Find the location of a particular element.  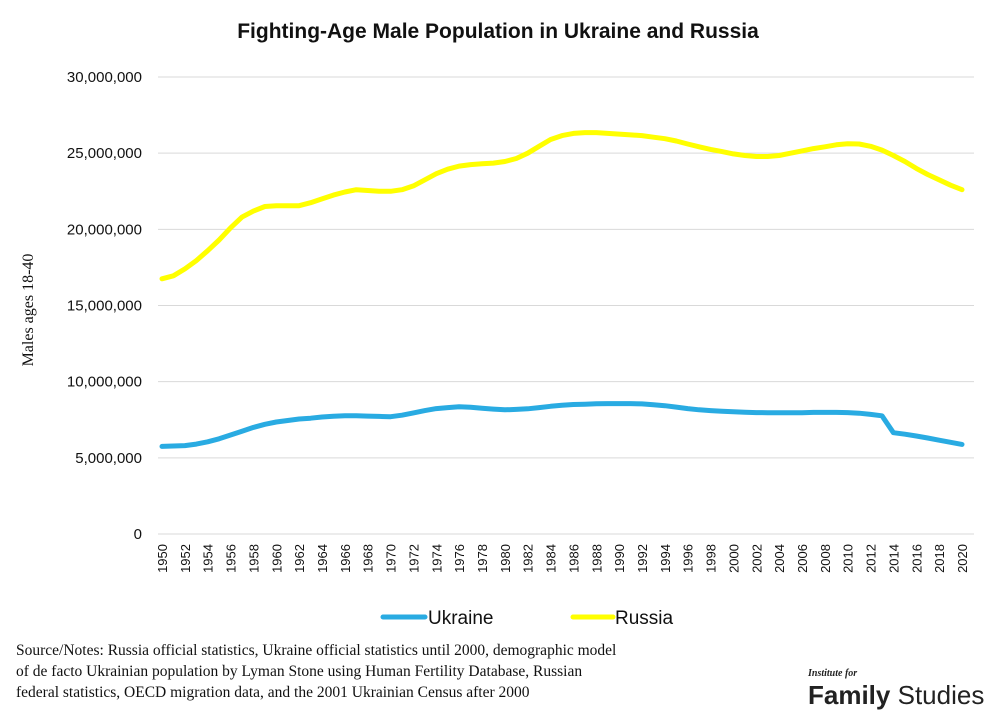

x-tick-label: 1950 is located at coordinates (162, 558).